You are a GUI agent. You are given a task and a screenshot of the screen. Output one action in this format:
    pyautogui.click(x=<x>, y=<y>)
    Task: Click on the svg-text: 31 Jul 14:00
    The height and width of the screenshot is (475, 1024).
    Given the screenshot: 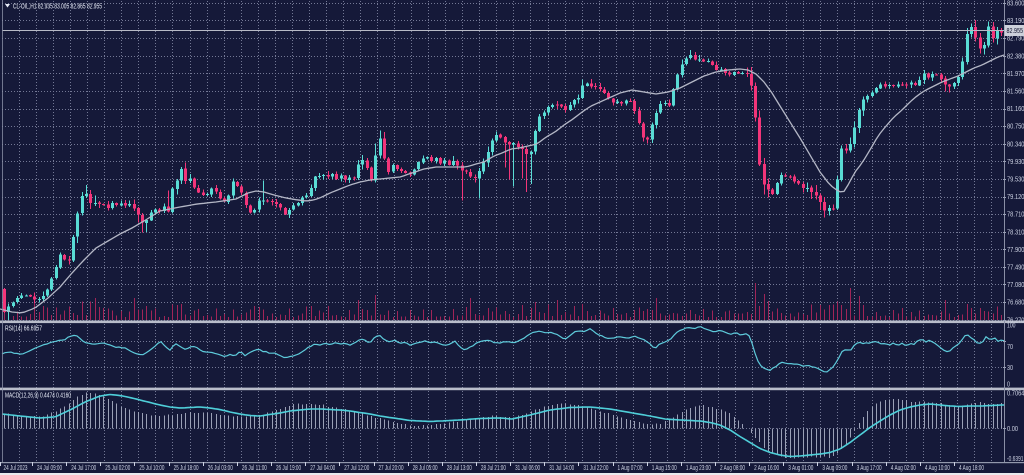 What is the action you would take?
    pyautogui.click(x=561, y=468)
    